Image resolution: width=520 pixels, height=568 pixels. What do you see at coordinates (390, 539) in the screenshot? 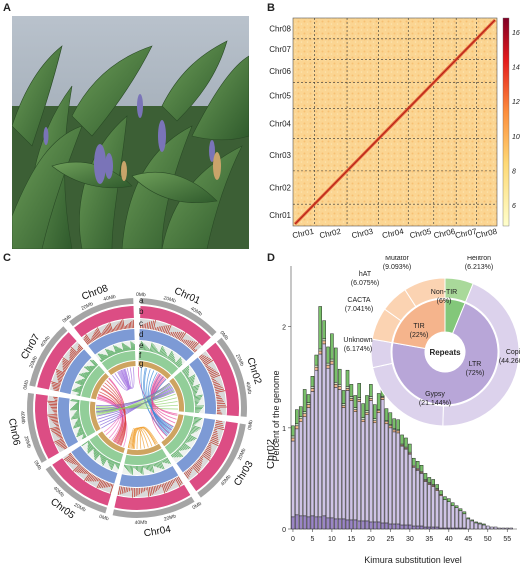
I see `x-tick-label: 25` at bounding box center [390, 539].